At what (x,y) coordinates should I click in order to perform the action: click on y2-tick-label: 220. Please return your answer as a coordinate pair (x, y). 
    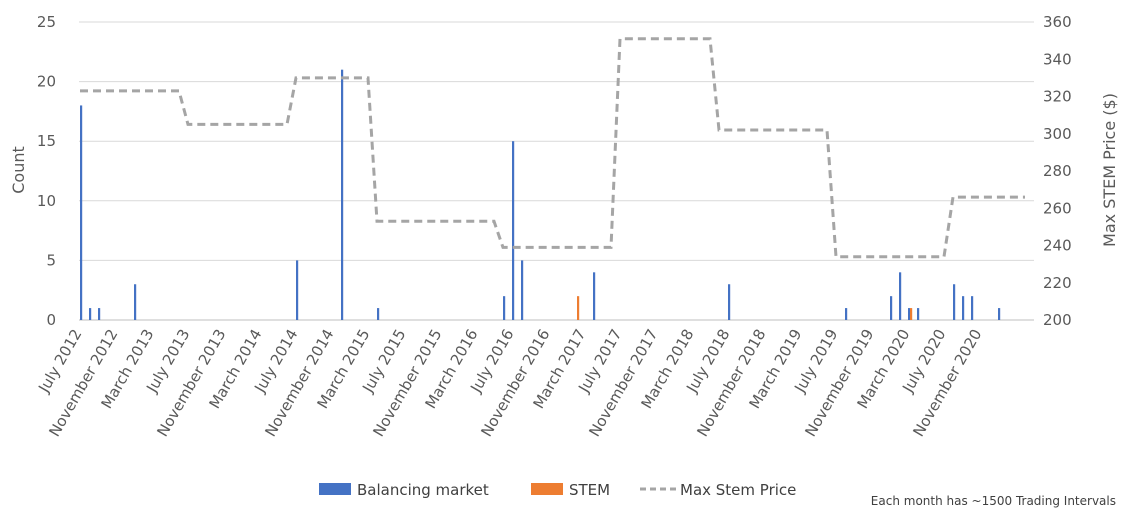
    Looking at the image, I should click on (1057, 283).